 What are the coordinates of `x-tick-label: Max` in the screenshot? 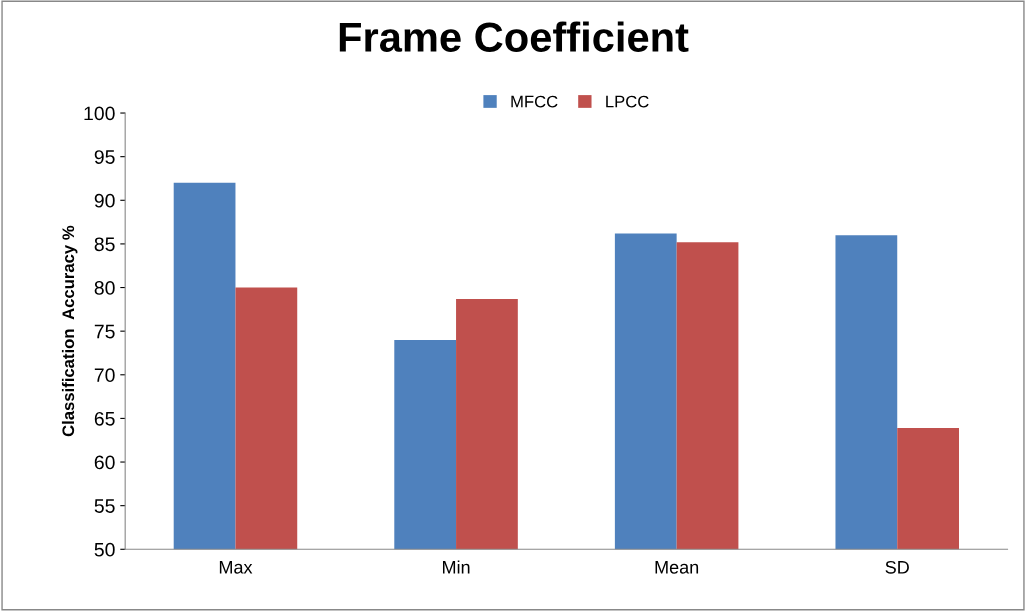 It's located at (236, 567).